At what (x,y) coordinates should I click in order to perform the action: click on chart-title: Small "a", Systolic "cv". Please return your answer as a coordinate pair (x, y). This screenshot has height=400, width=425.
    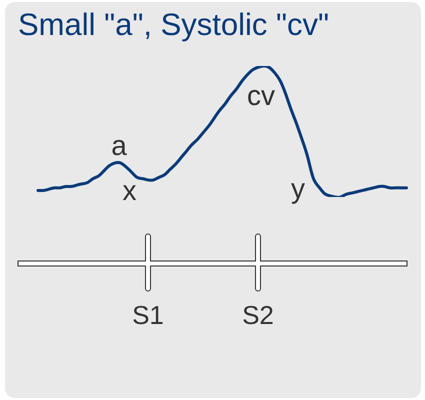
    Looking at the image, I should click on (174, 24).